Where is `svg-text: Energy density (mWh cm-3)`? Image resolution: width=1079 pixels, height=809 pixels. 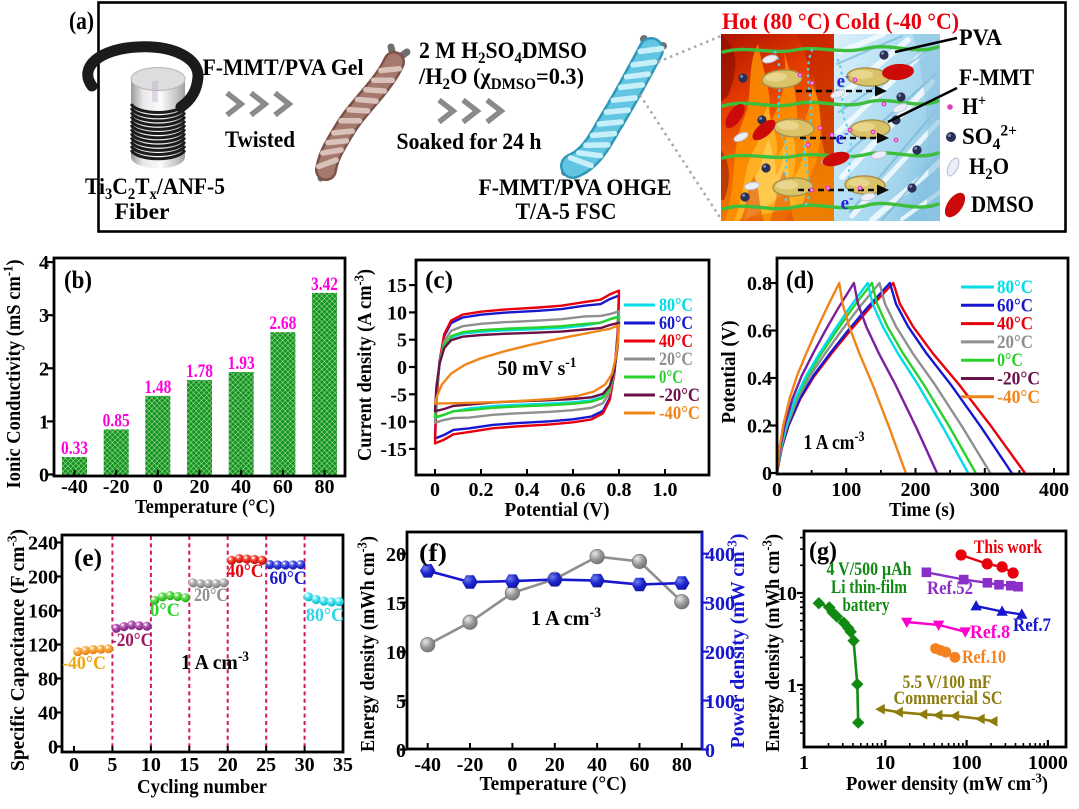
svg-text: Energy density (mWh cm-3) is located at coordinates (366, 644).